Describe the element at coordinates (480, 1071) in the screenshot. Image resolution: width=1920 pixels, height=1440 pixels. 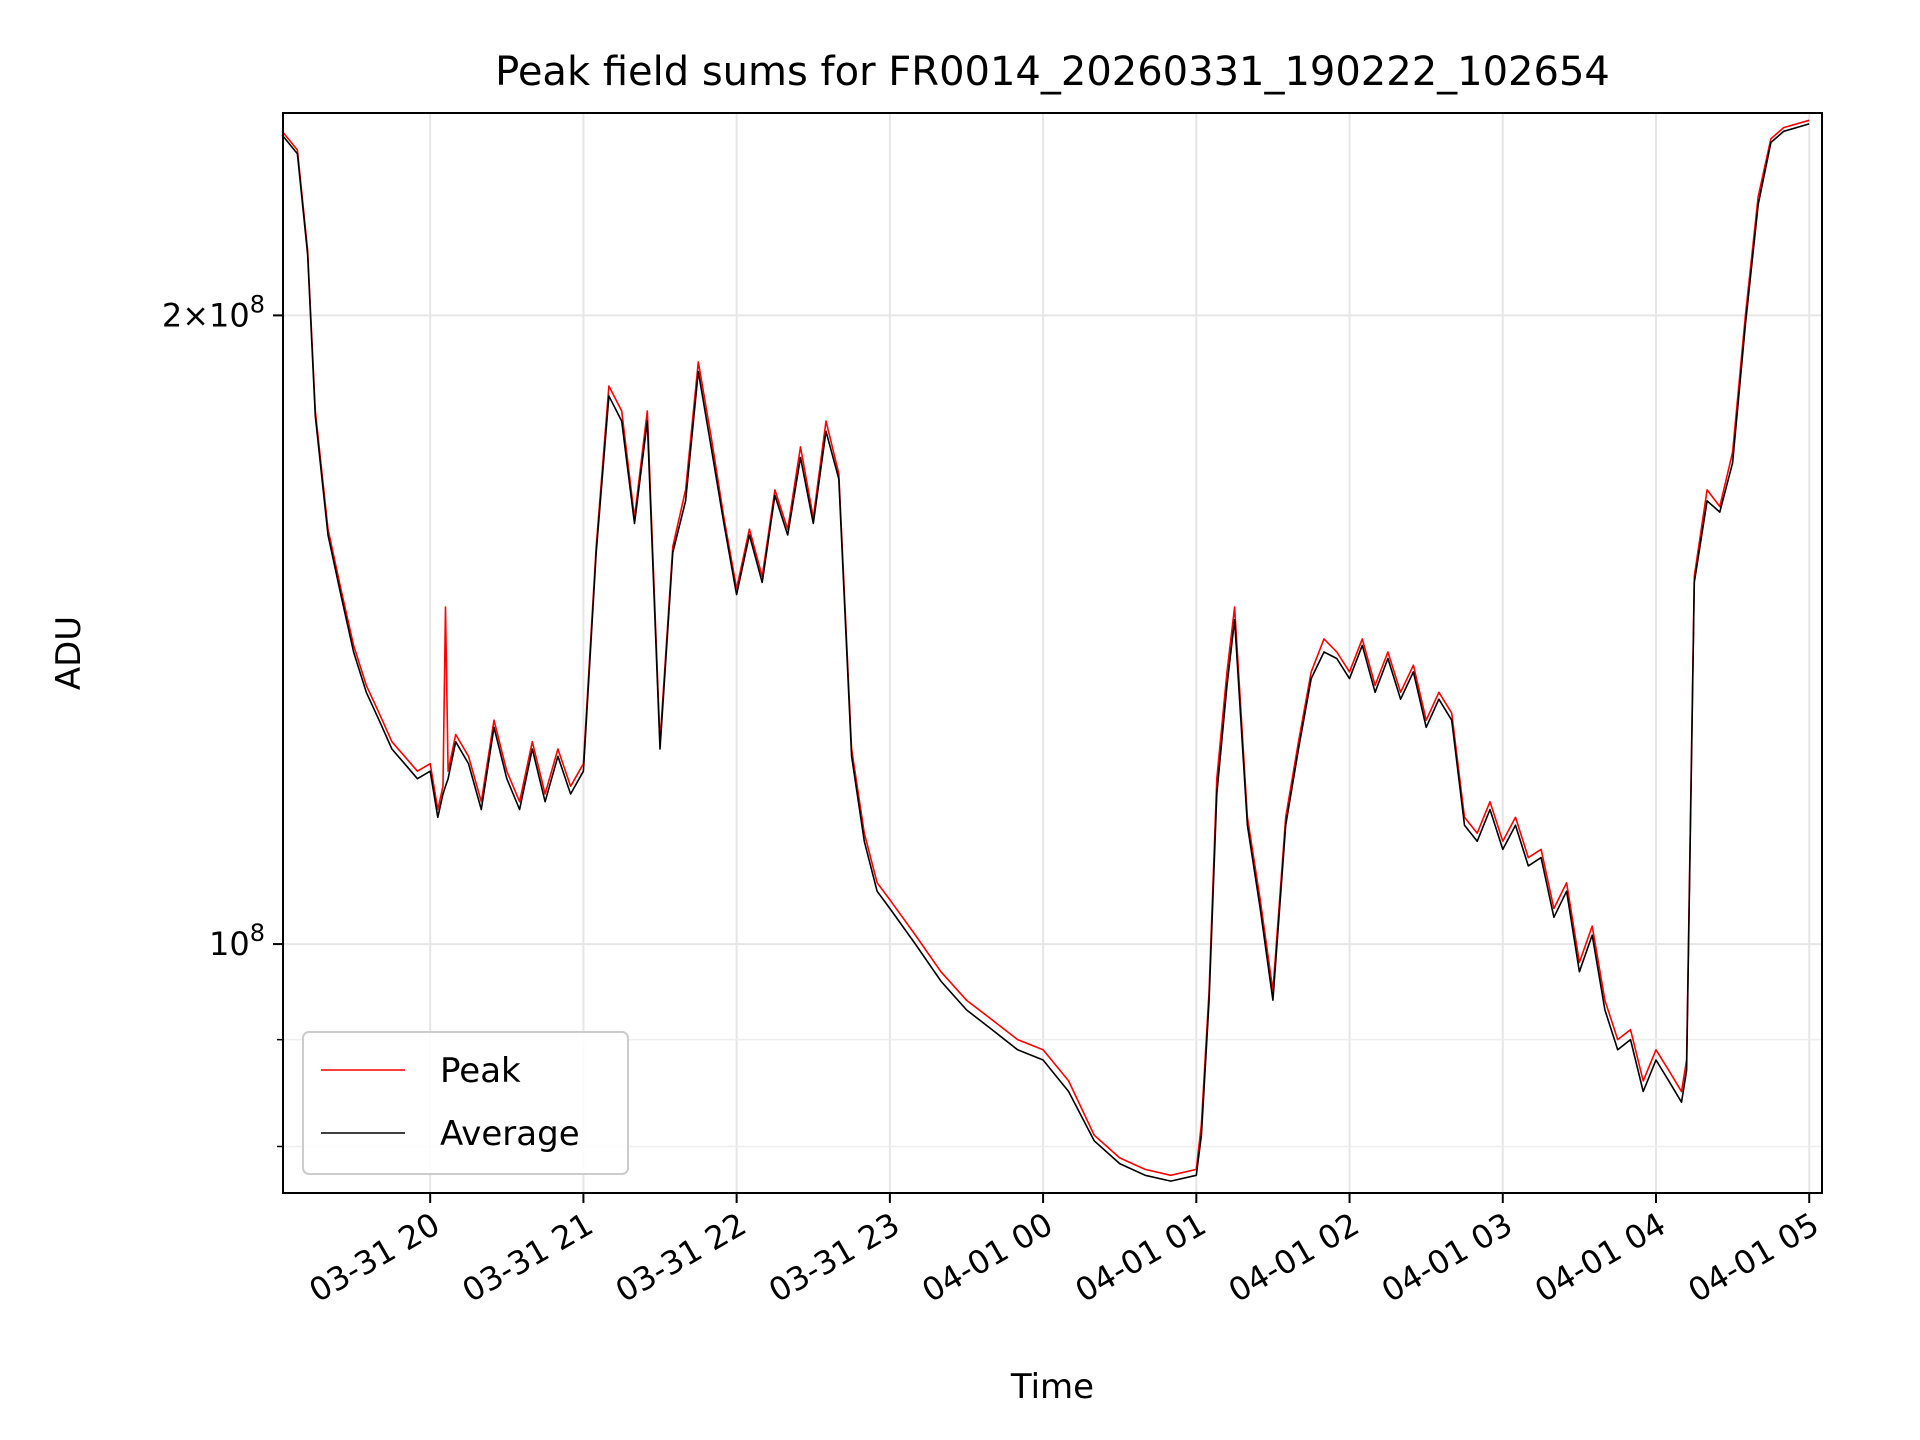
I see `legend-label-peak: Peak` at that location.